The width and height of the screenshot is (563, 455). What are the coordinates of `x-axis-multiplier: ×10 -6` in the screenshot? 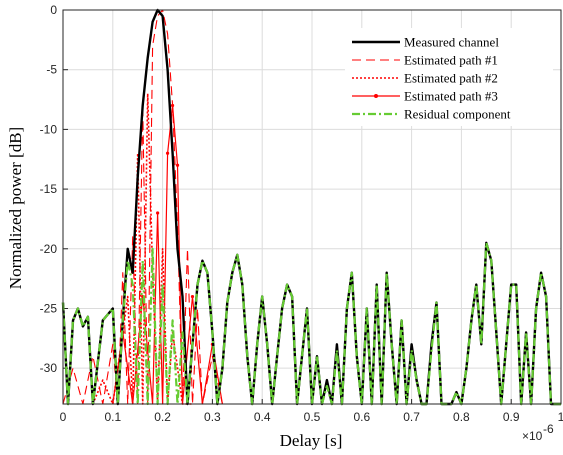 It's located at (538, 432).